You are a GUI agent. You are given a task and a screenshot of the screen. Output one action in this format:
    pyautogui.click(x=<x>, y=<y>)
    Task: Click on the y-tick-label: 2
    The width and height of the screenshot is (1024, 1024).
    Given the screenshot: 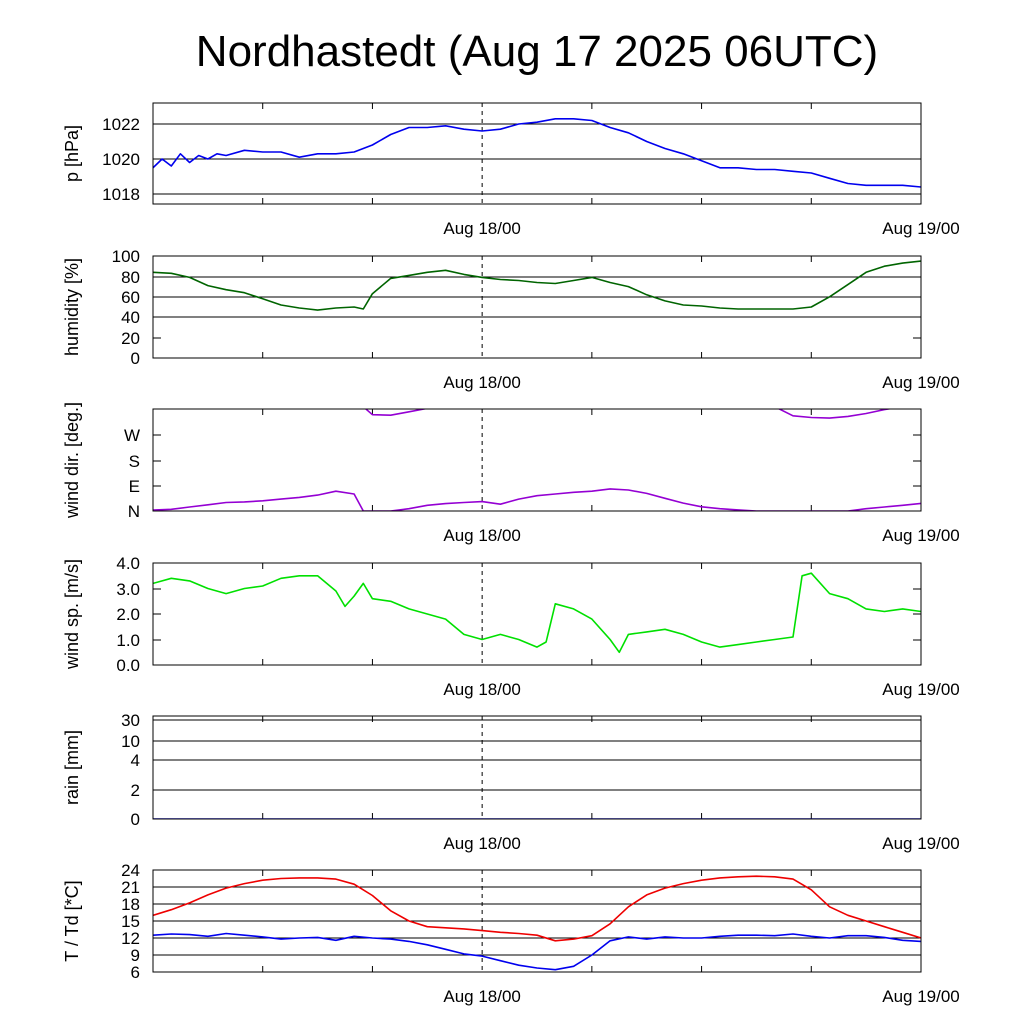 What is the action you would take?
    pyautogui.click(x=135, y=790)
    